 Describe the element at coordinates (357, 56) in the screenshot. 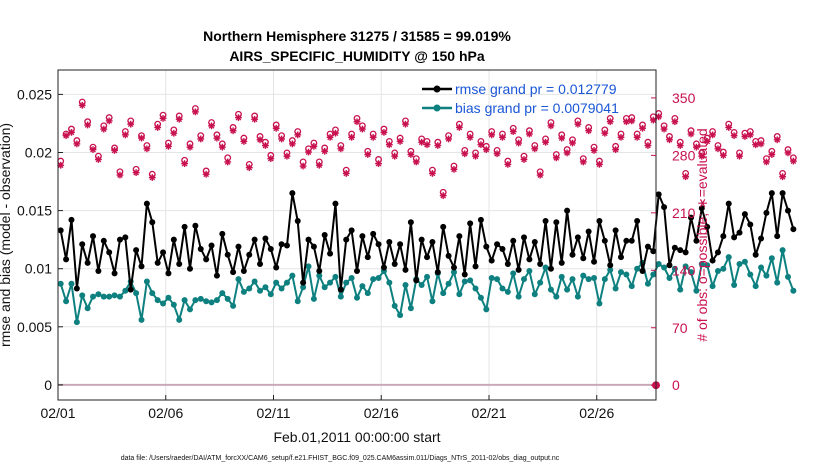

I see `chart-title-line2: AIRS_SPECIFIC_HUMIDITY @ 150 hPa` at that location.